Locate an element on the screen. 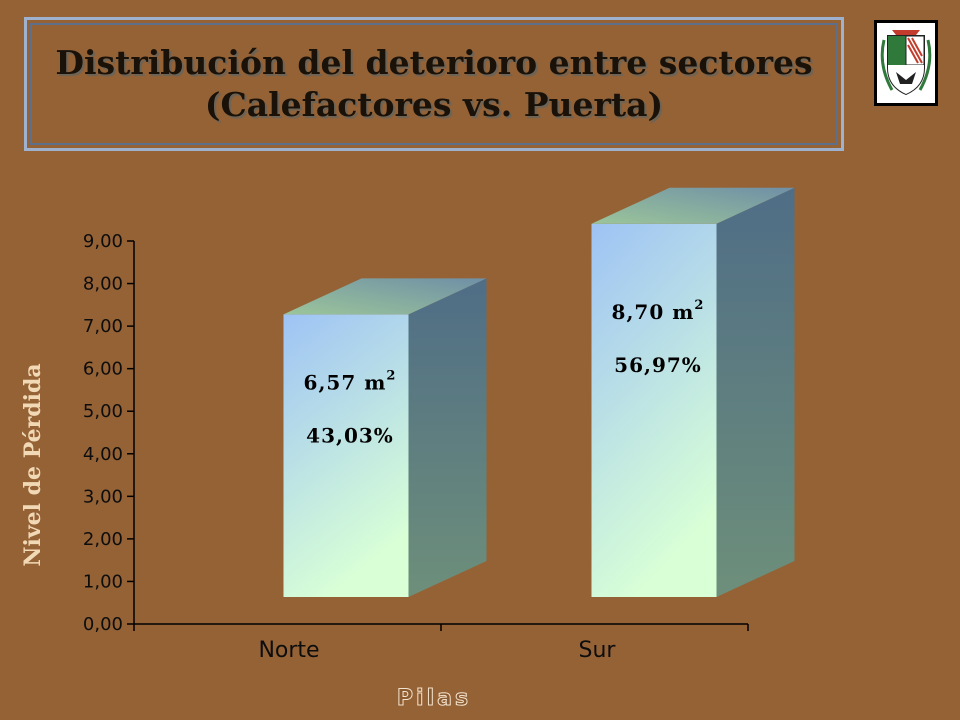 The image size is (960, 720). x-category-label: Sur is located at coordinates (598, 650).